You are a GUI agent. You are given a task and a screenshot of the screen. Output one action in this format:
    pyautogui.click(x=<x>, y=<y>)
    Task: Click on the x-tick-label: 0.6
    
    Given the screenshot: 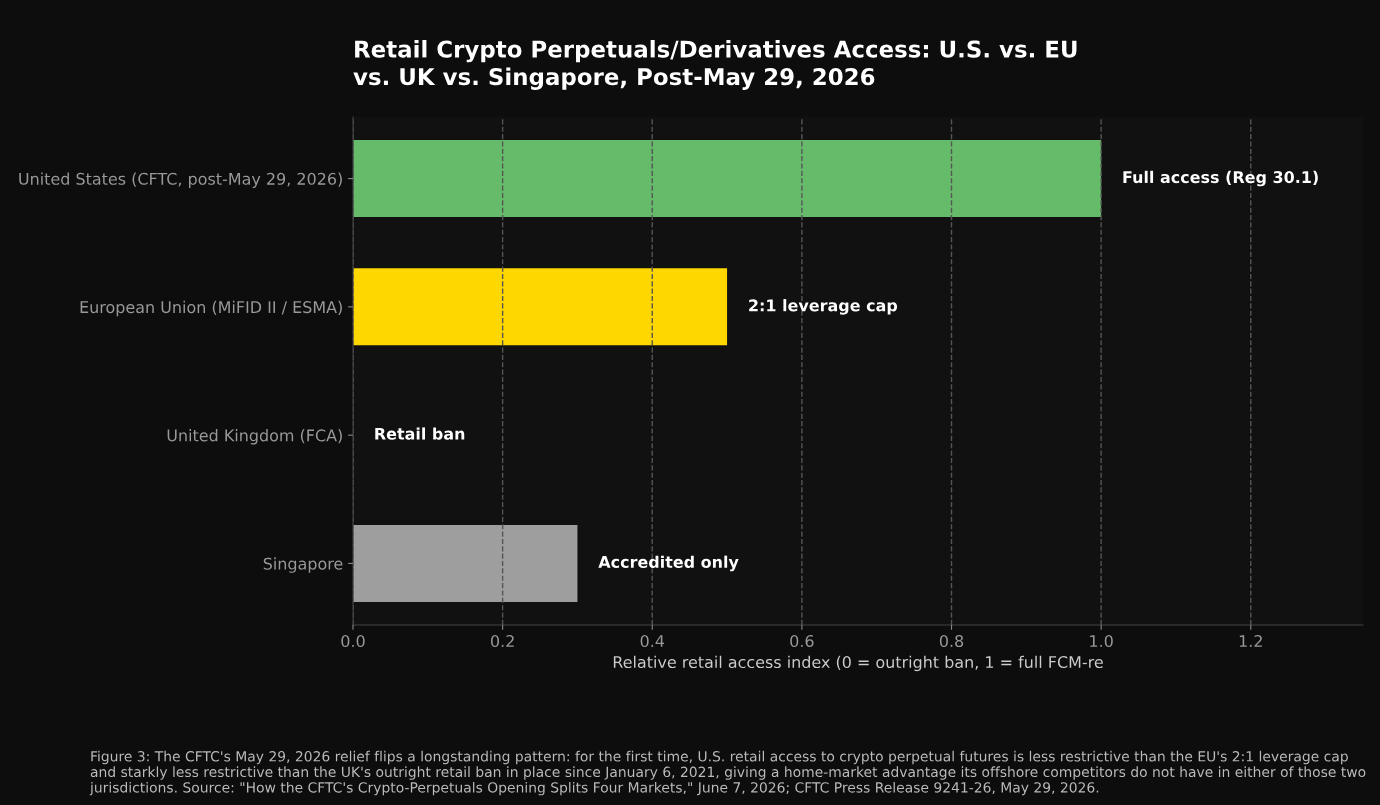 What is the action you would take?
    pyautogui.click(x=802, y=641)
    